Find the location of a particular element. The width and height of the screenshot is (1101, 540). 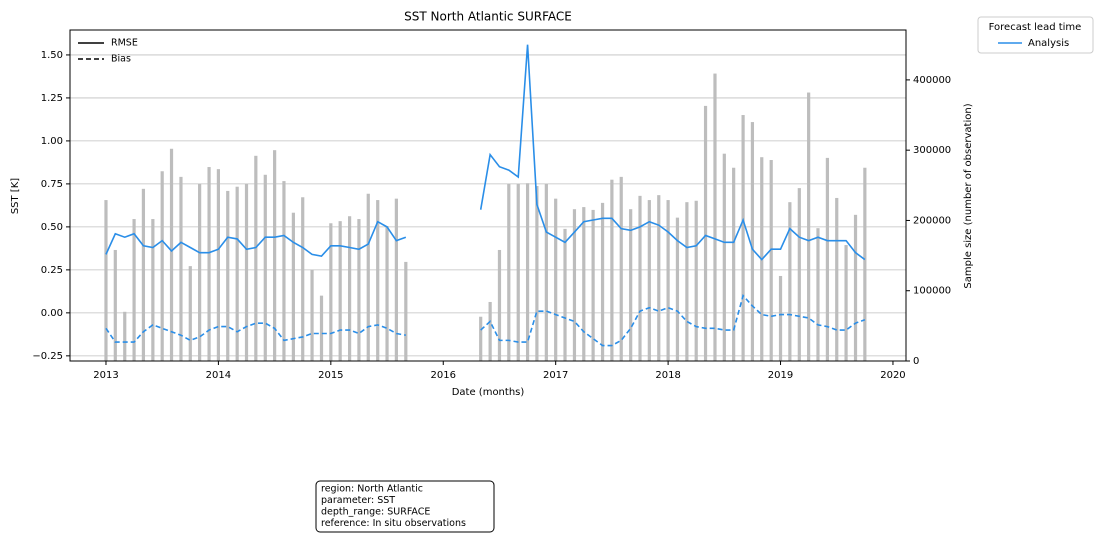

info-line: region: North Atlantic is located at coordinates (372, 489).